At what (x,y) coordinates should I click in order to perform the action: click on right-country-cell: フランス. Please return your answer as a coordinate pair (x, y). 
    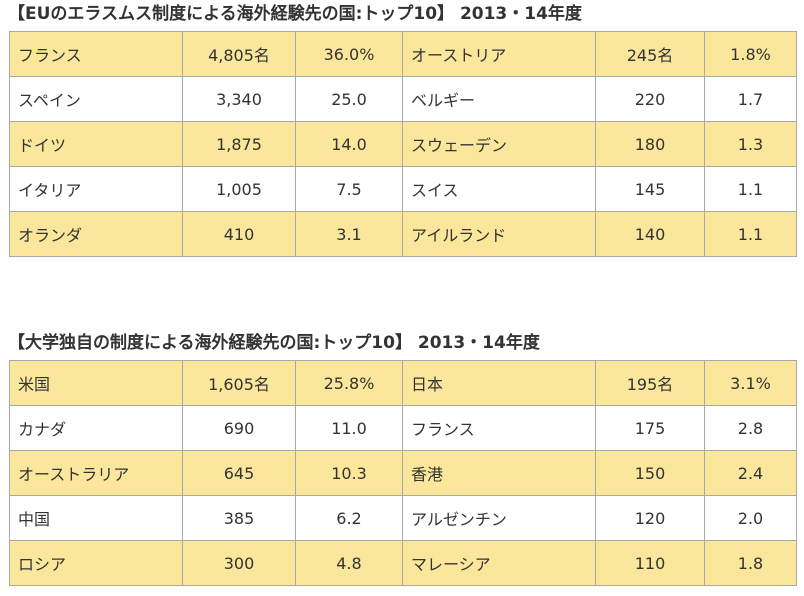
    Looking at the image, I should click on (499, 428).